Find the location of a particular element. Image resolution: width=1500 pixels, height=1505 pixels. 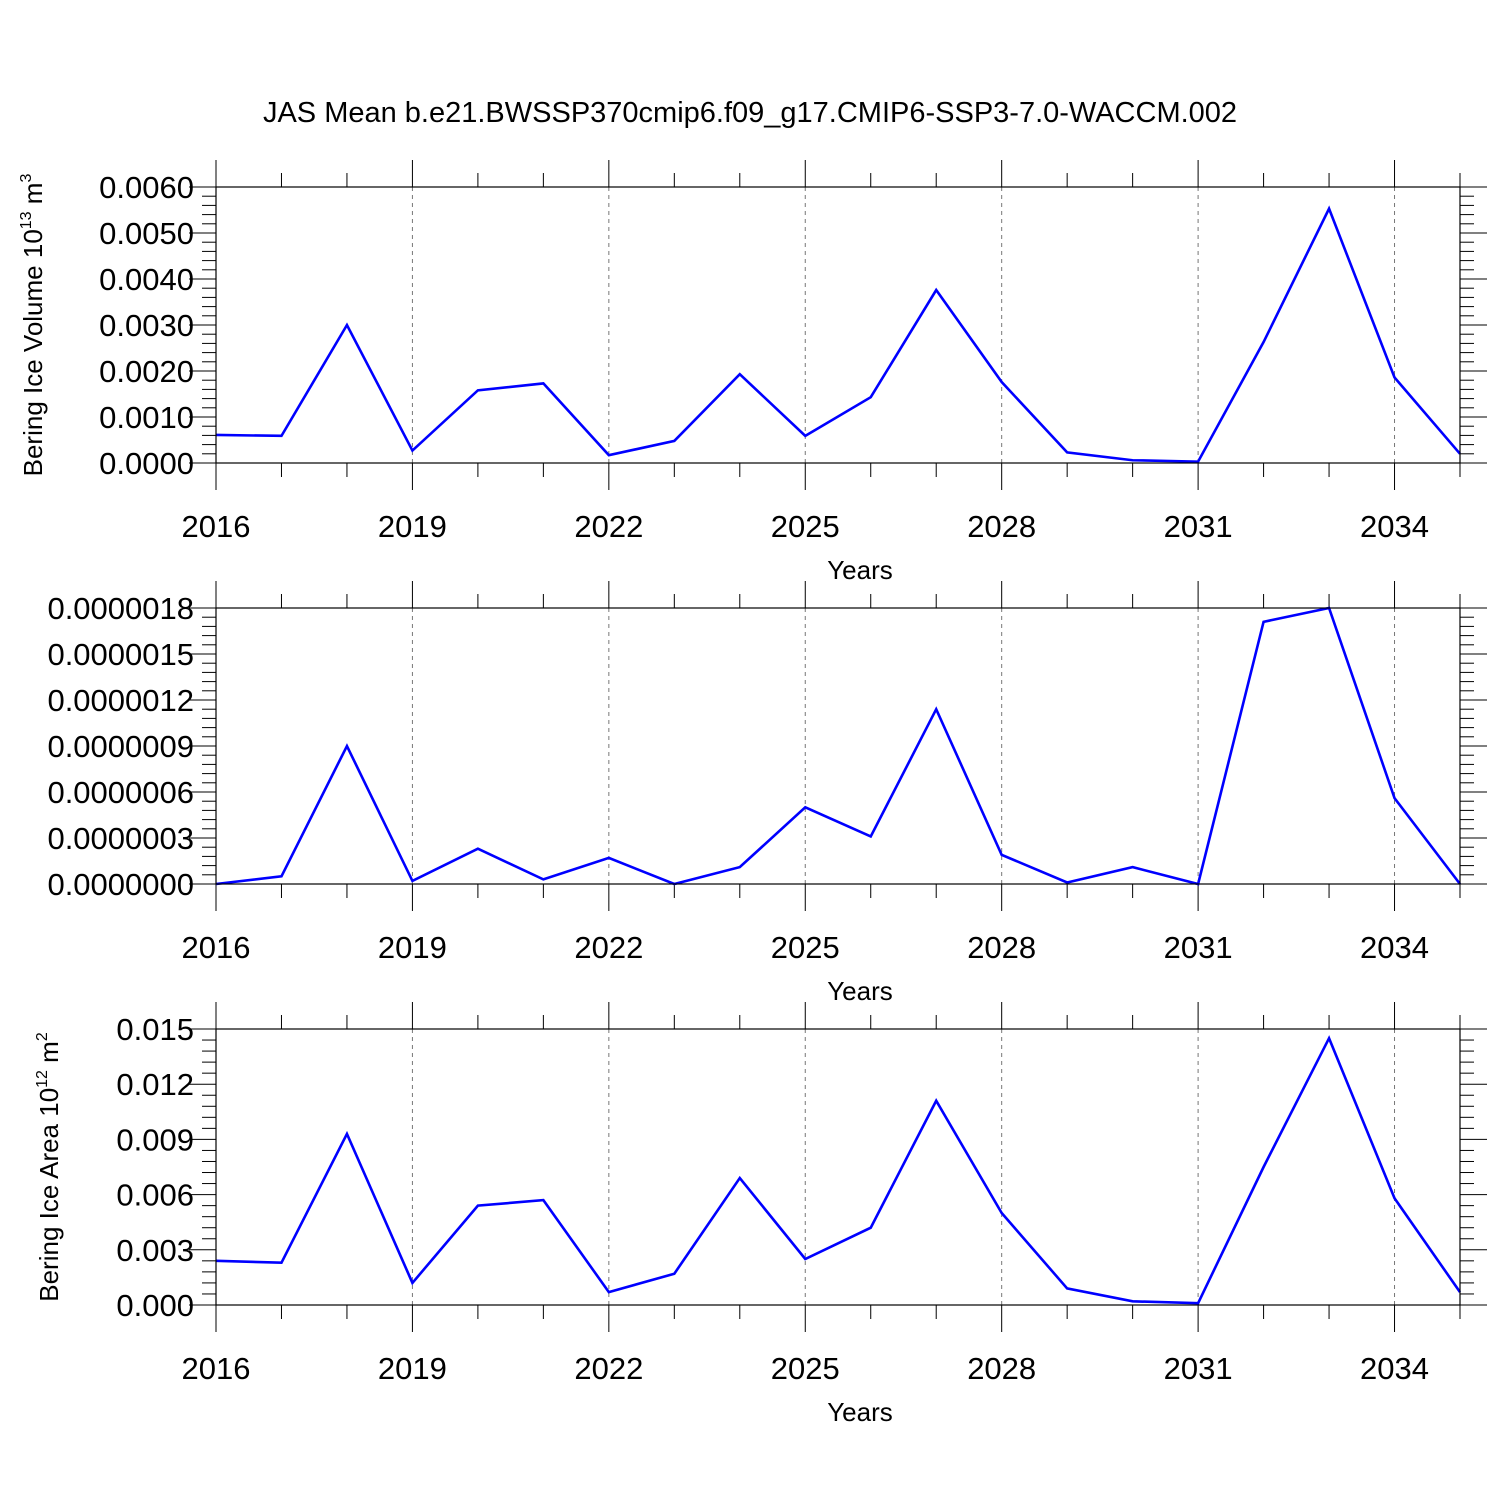

y-tick-label: 0.012 is located at coordinates (155, 1084).